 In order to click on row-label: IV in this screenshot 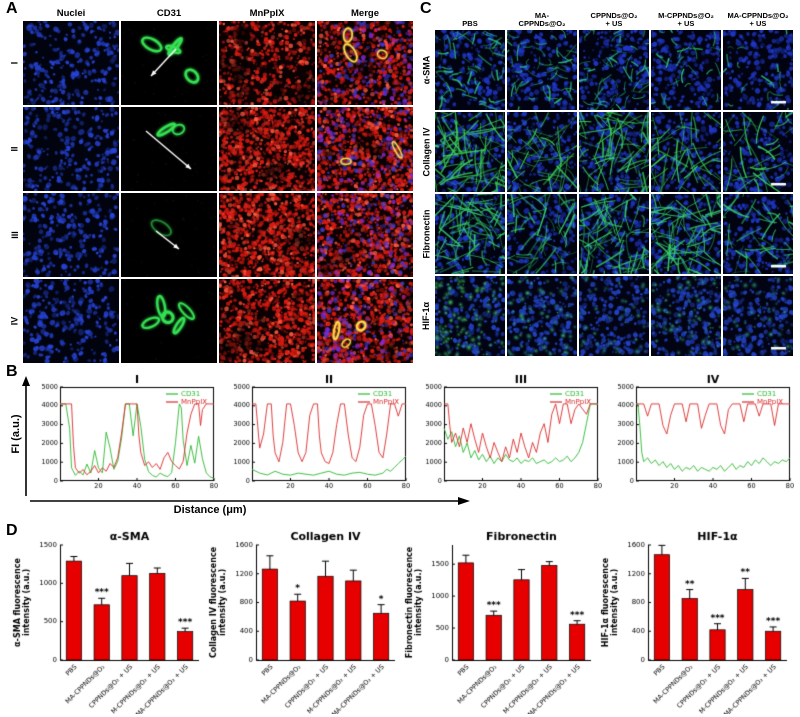, I will do `click(14, 321)`.